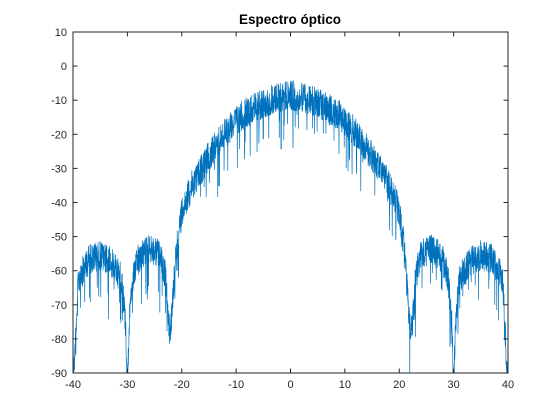 The image size is (560, 420). Describe the element at coordinates (345, 385) in the screenshot. I see `x-tick-label: 10` at that location.